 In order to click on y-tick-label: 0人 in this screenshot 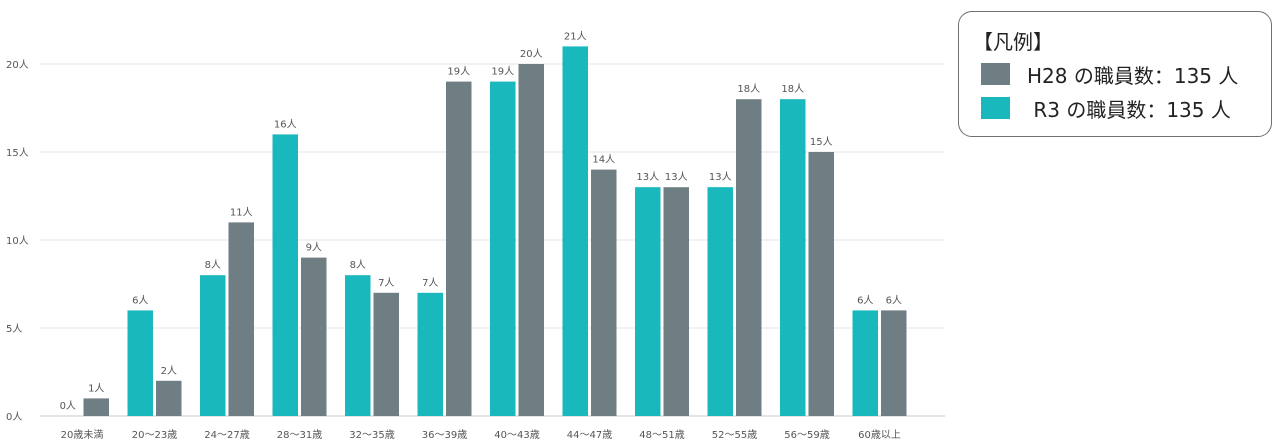, I will do `click(14, 417)`.